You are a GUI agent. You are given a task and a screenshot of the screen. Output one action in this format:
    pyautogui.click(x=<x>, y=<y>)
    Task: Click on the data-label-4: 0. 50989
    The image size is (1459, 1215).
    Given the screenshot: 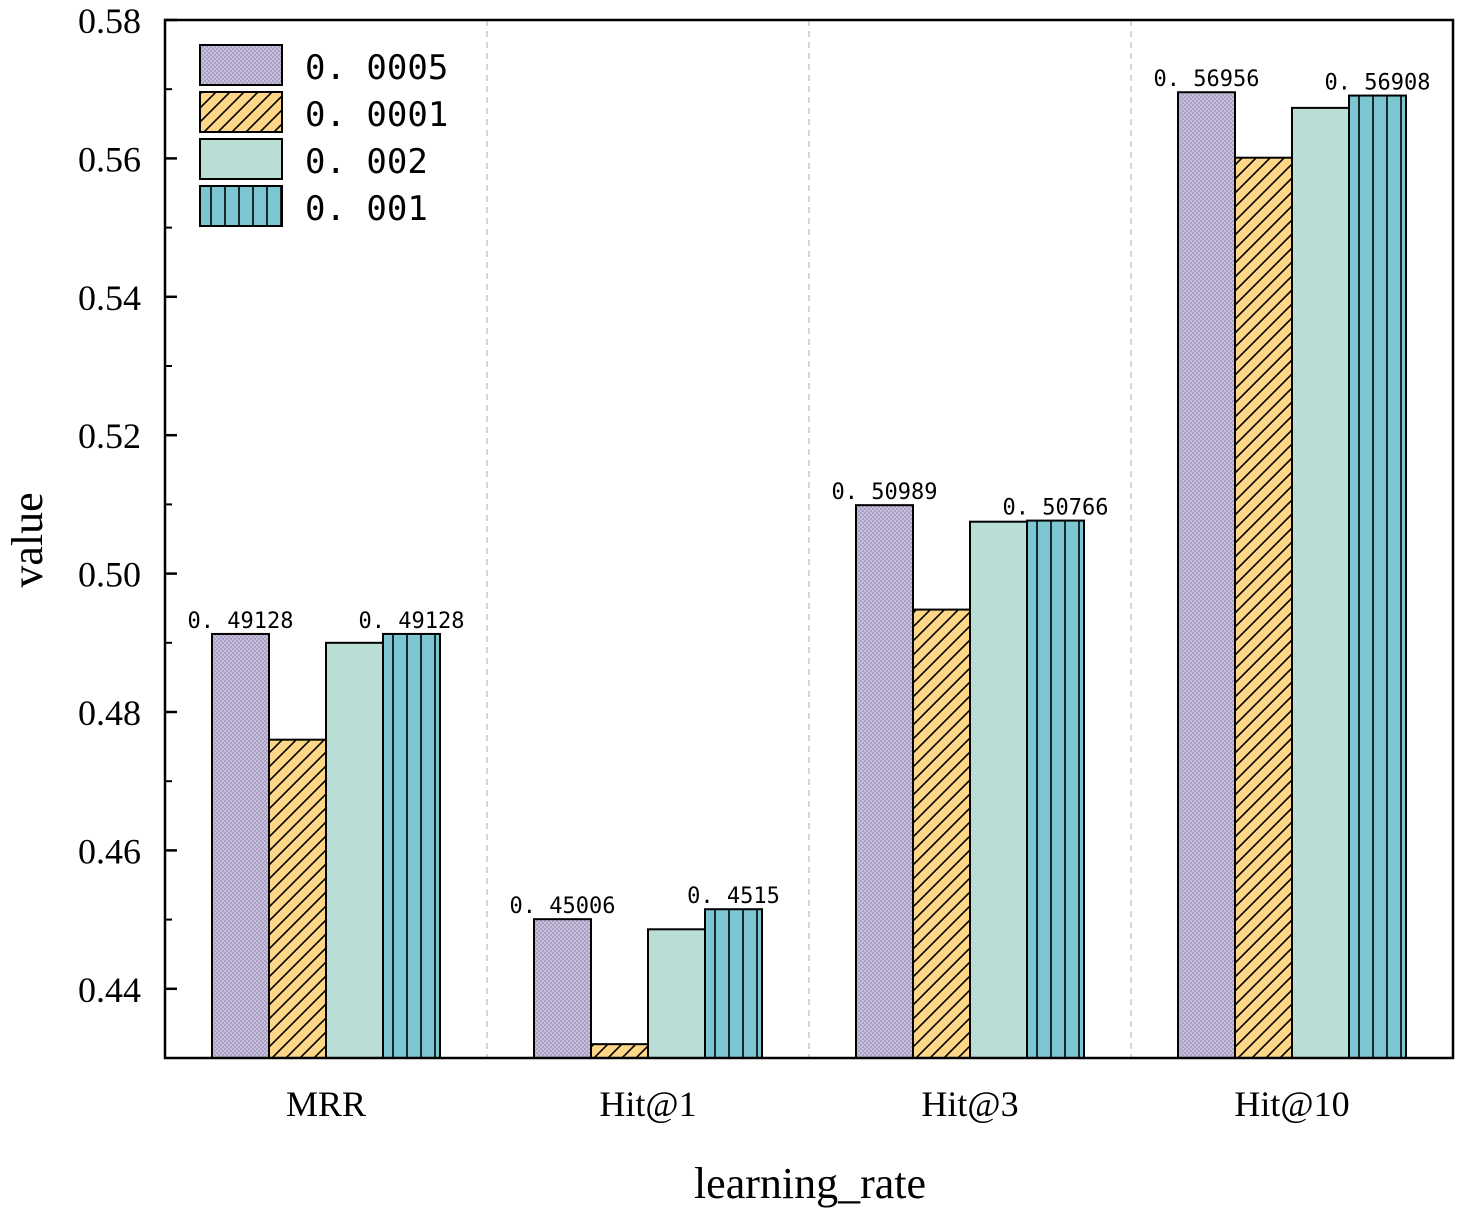 What is the action you would take?
    pyautogui.click(x=885, y=492)
    